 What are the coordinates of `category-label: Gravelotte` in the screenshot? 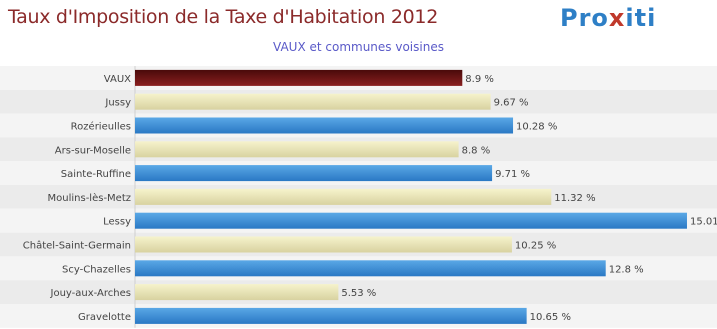 It's located at (104, 317).